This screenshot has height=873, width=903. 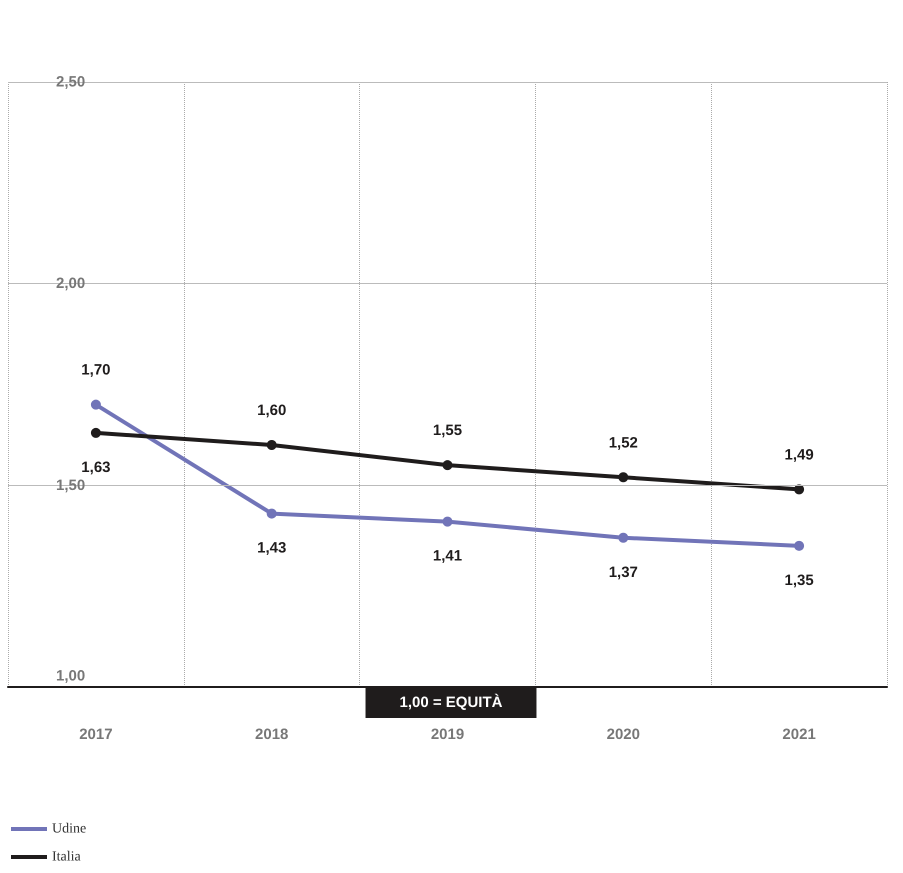 I want to click on y-tick-label: 2,00, so click(x=71, y=283).